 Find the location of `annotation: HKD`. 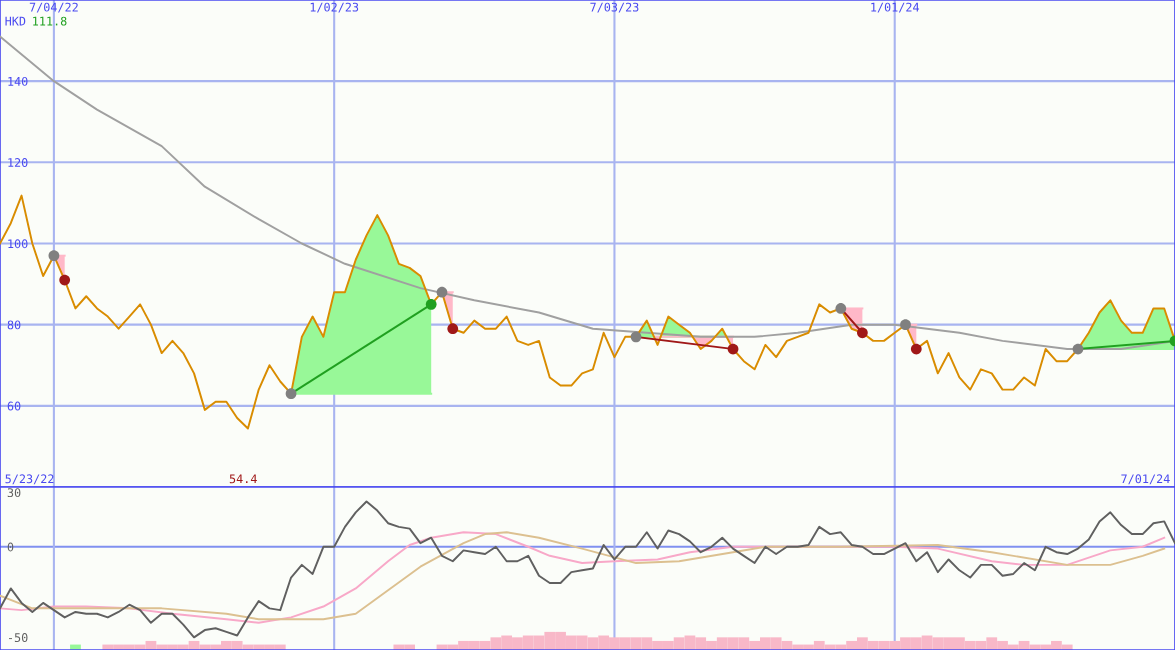

annotation: HKD is located at coordinates (15, 21).